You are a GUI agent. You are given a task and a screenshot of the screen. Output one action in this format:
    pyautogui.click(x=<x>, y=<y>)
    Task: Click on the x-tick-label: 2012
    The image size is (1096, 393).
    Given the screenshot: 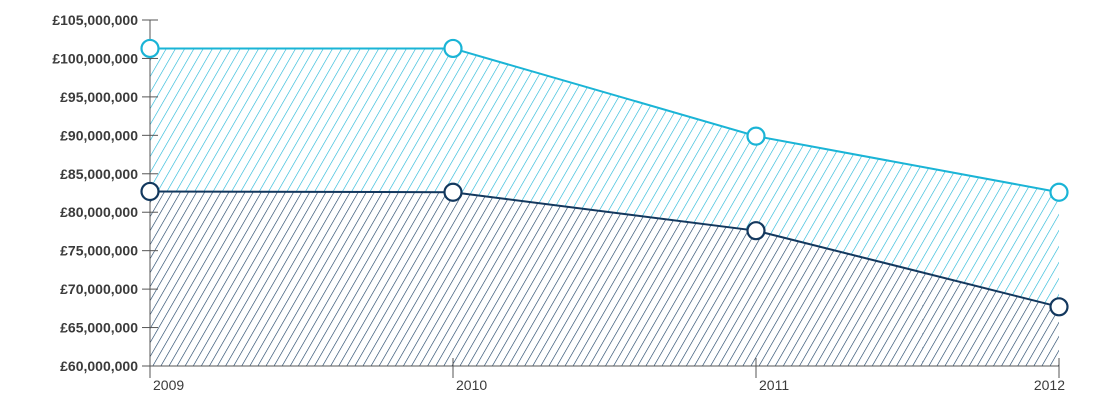 What is the action you would take?
    pyautogui.click(x=1049, y=385)
    